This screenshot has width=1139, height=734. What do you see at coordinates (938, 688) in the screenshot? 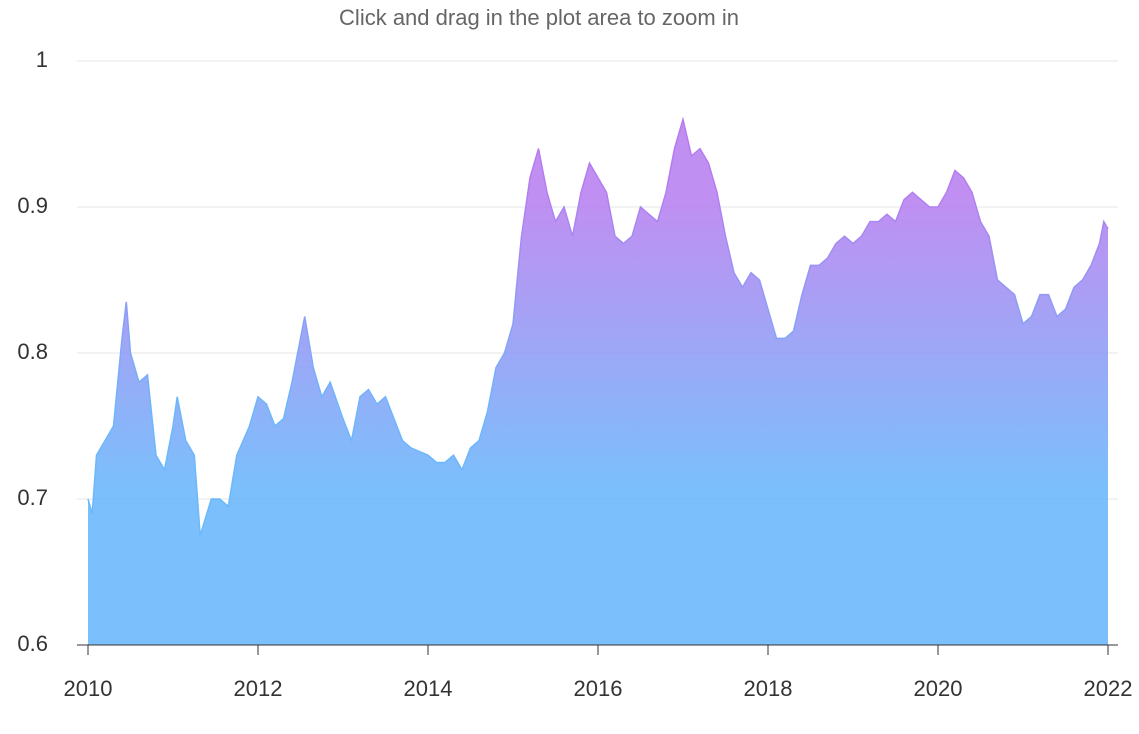
I see `x-tick-label: 2020` at bounding box center [938, 688].